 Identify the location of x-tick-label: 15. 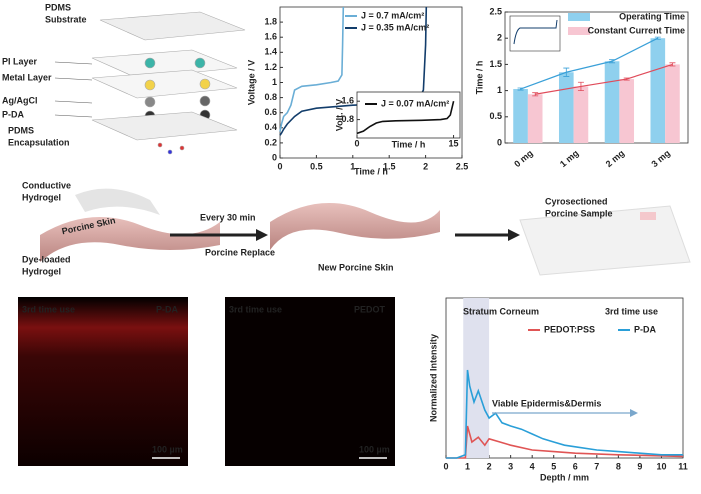
(454, 143).